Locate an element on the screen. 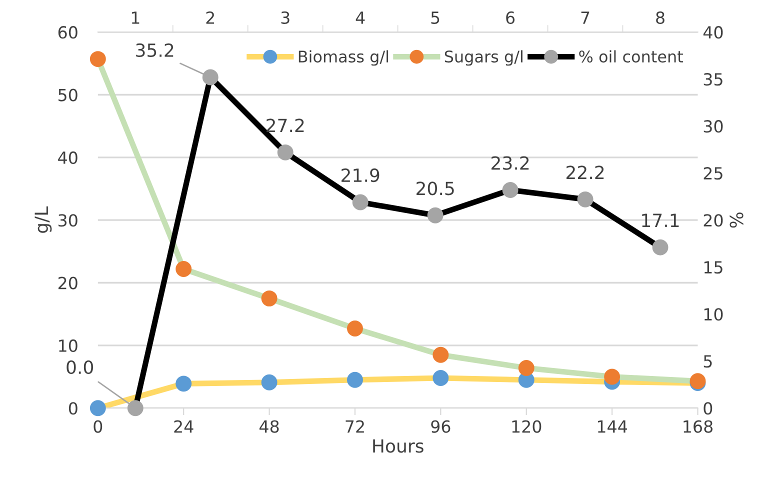 The width and height of the screenshot is (771, 479). y-tick-label: 10 is located at coordinates (68, 345).